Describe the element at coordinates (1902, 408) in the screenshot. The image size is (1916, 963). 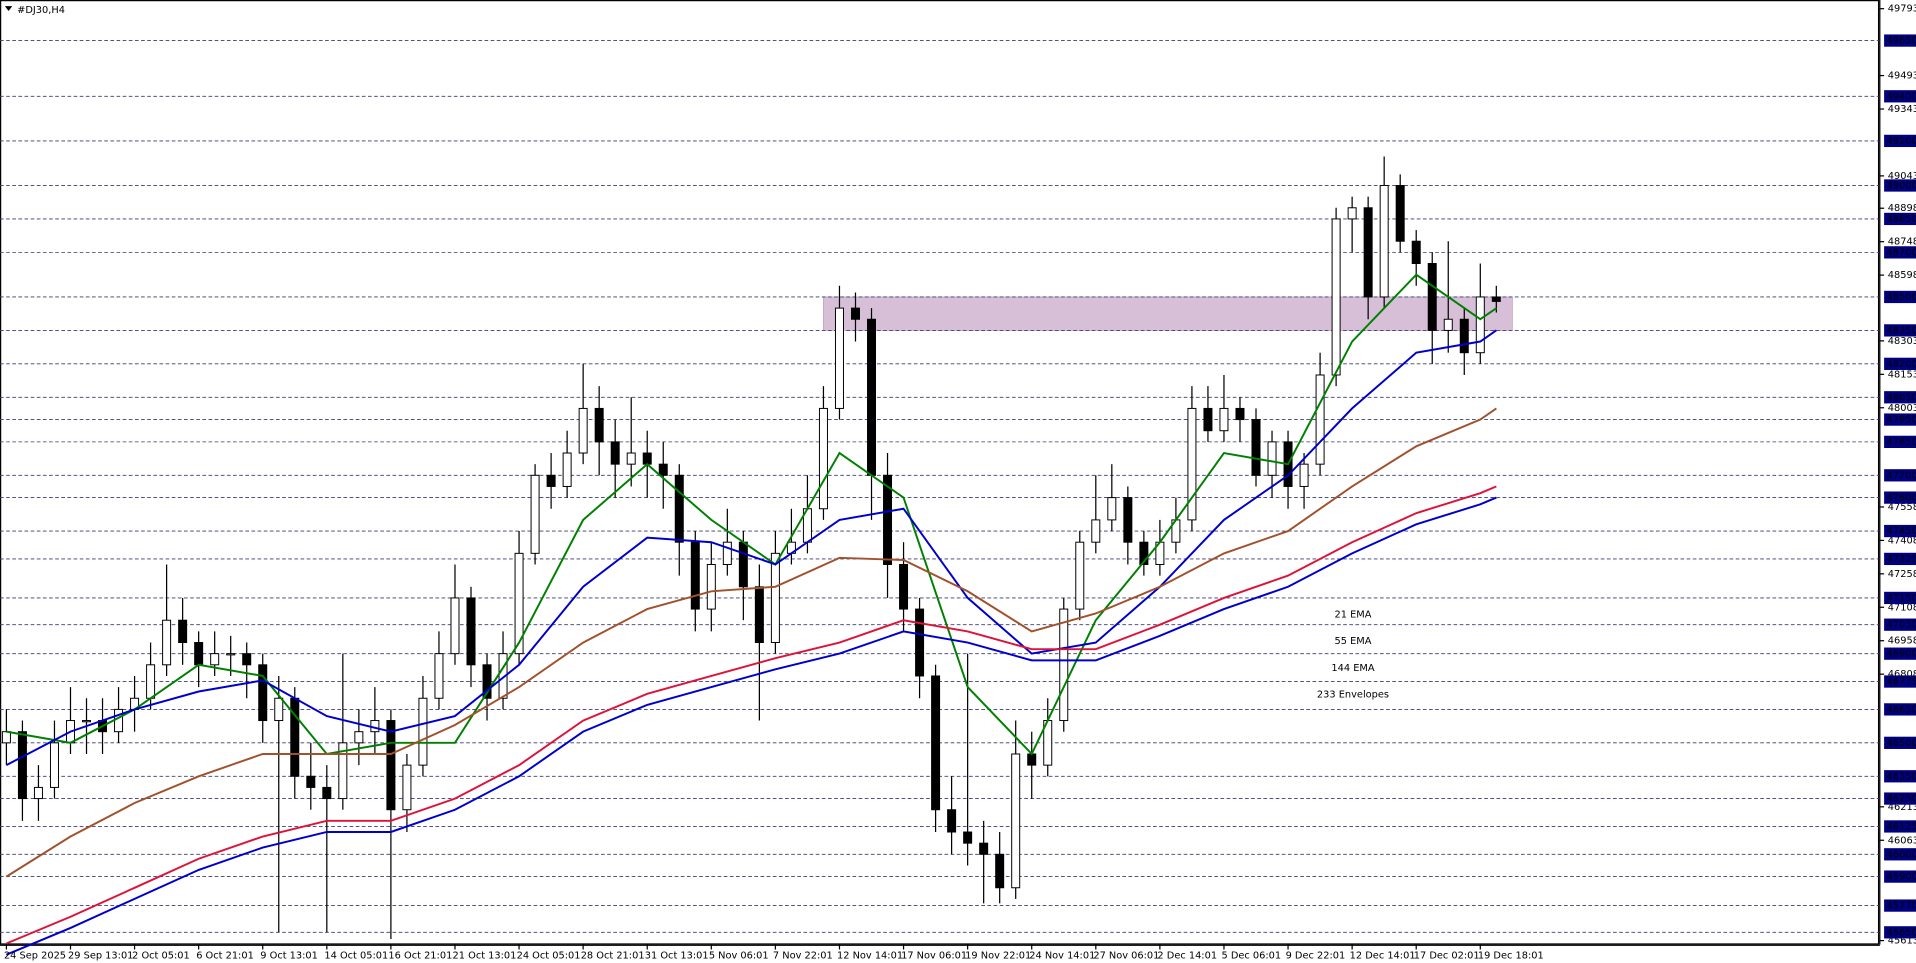
I see `y-tick-label: 48003` at that location.